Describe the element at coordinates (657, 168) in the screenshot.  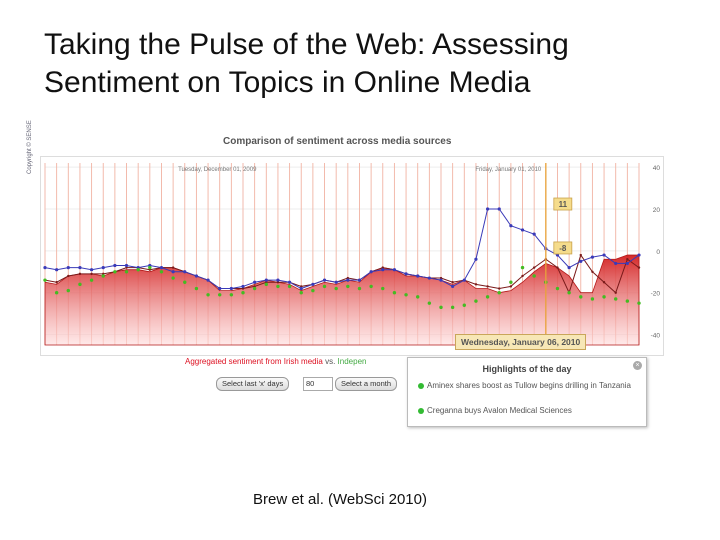
I see `y-tick-label: 40` at that location.